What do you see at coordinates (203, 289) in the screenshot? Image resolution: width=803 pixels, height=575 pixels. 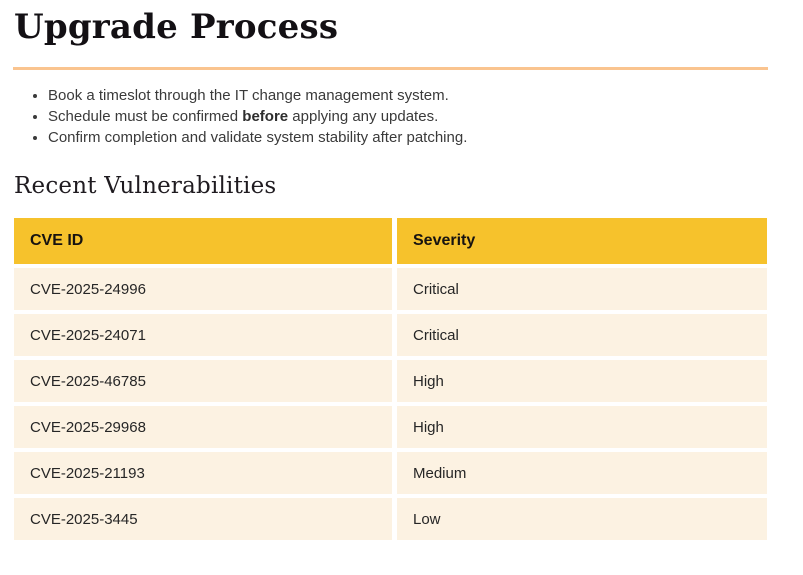 I see `table-cell-cve-id: CVE-2025-24996` at bounding box center [203, 289].